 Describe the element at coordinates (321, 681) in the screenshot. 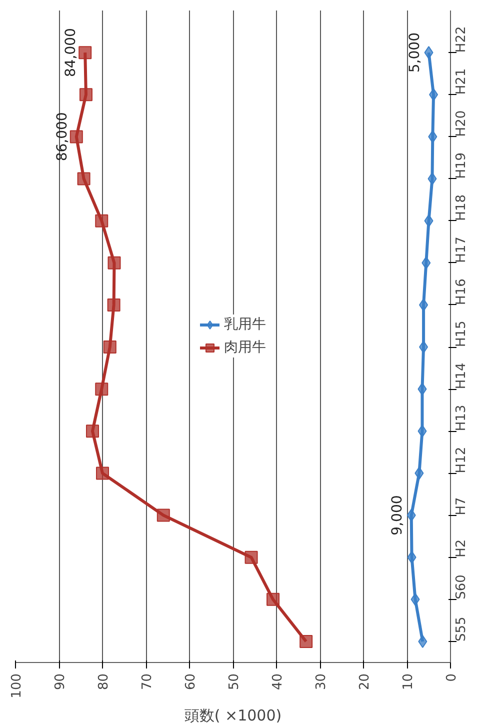

I see `x-tick-label: 30` at that location.